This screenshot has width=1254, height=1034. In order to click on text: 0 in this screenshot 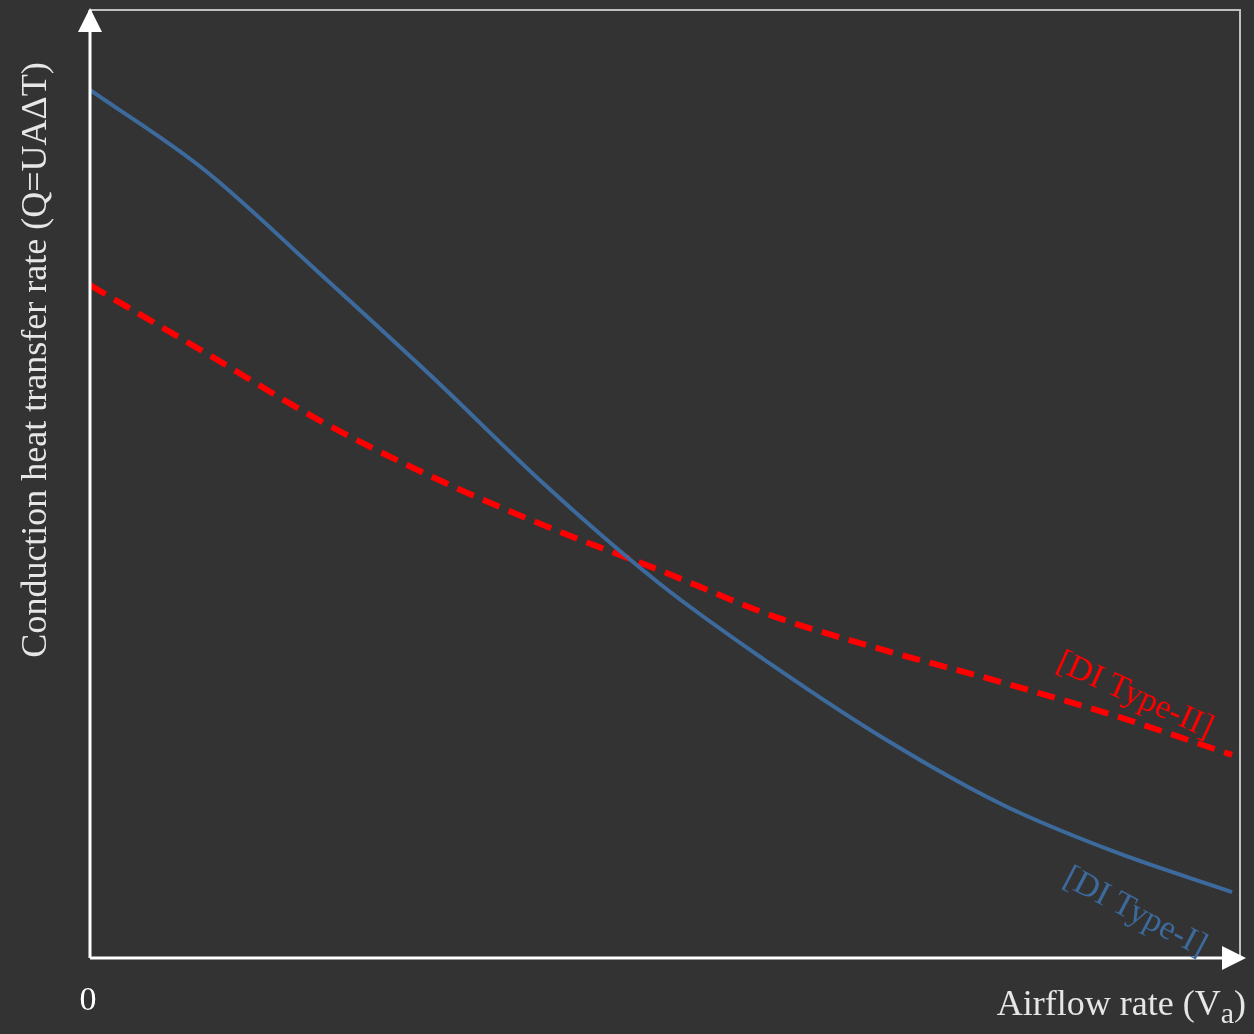, I will do `click(88, 998)`.